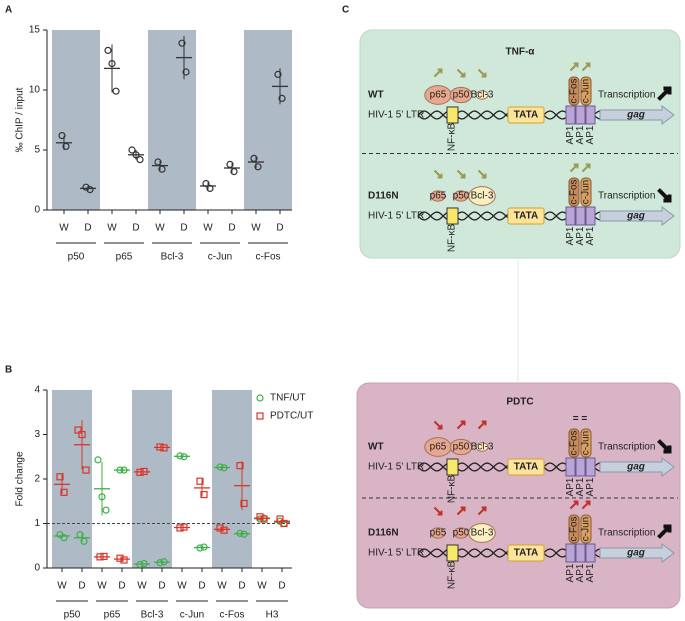 The width and height of the screenshot is (685, 621). I want to click on y-tick-label: 4, so click(37, 390).